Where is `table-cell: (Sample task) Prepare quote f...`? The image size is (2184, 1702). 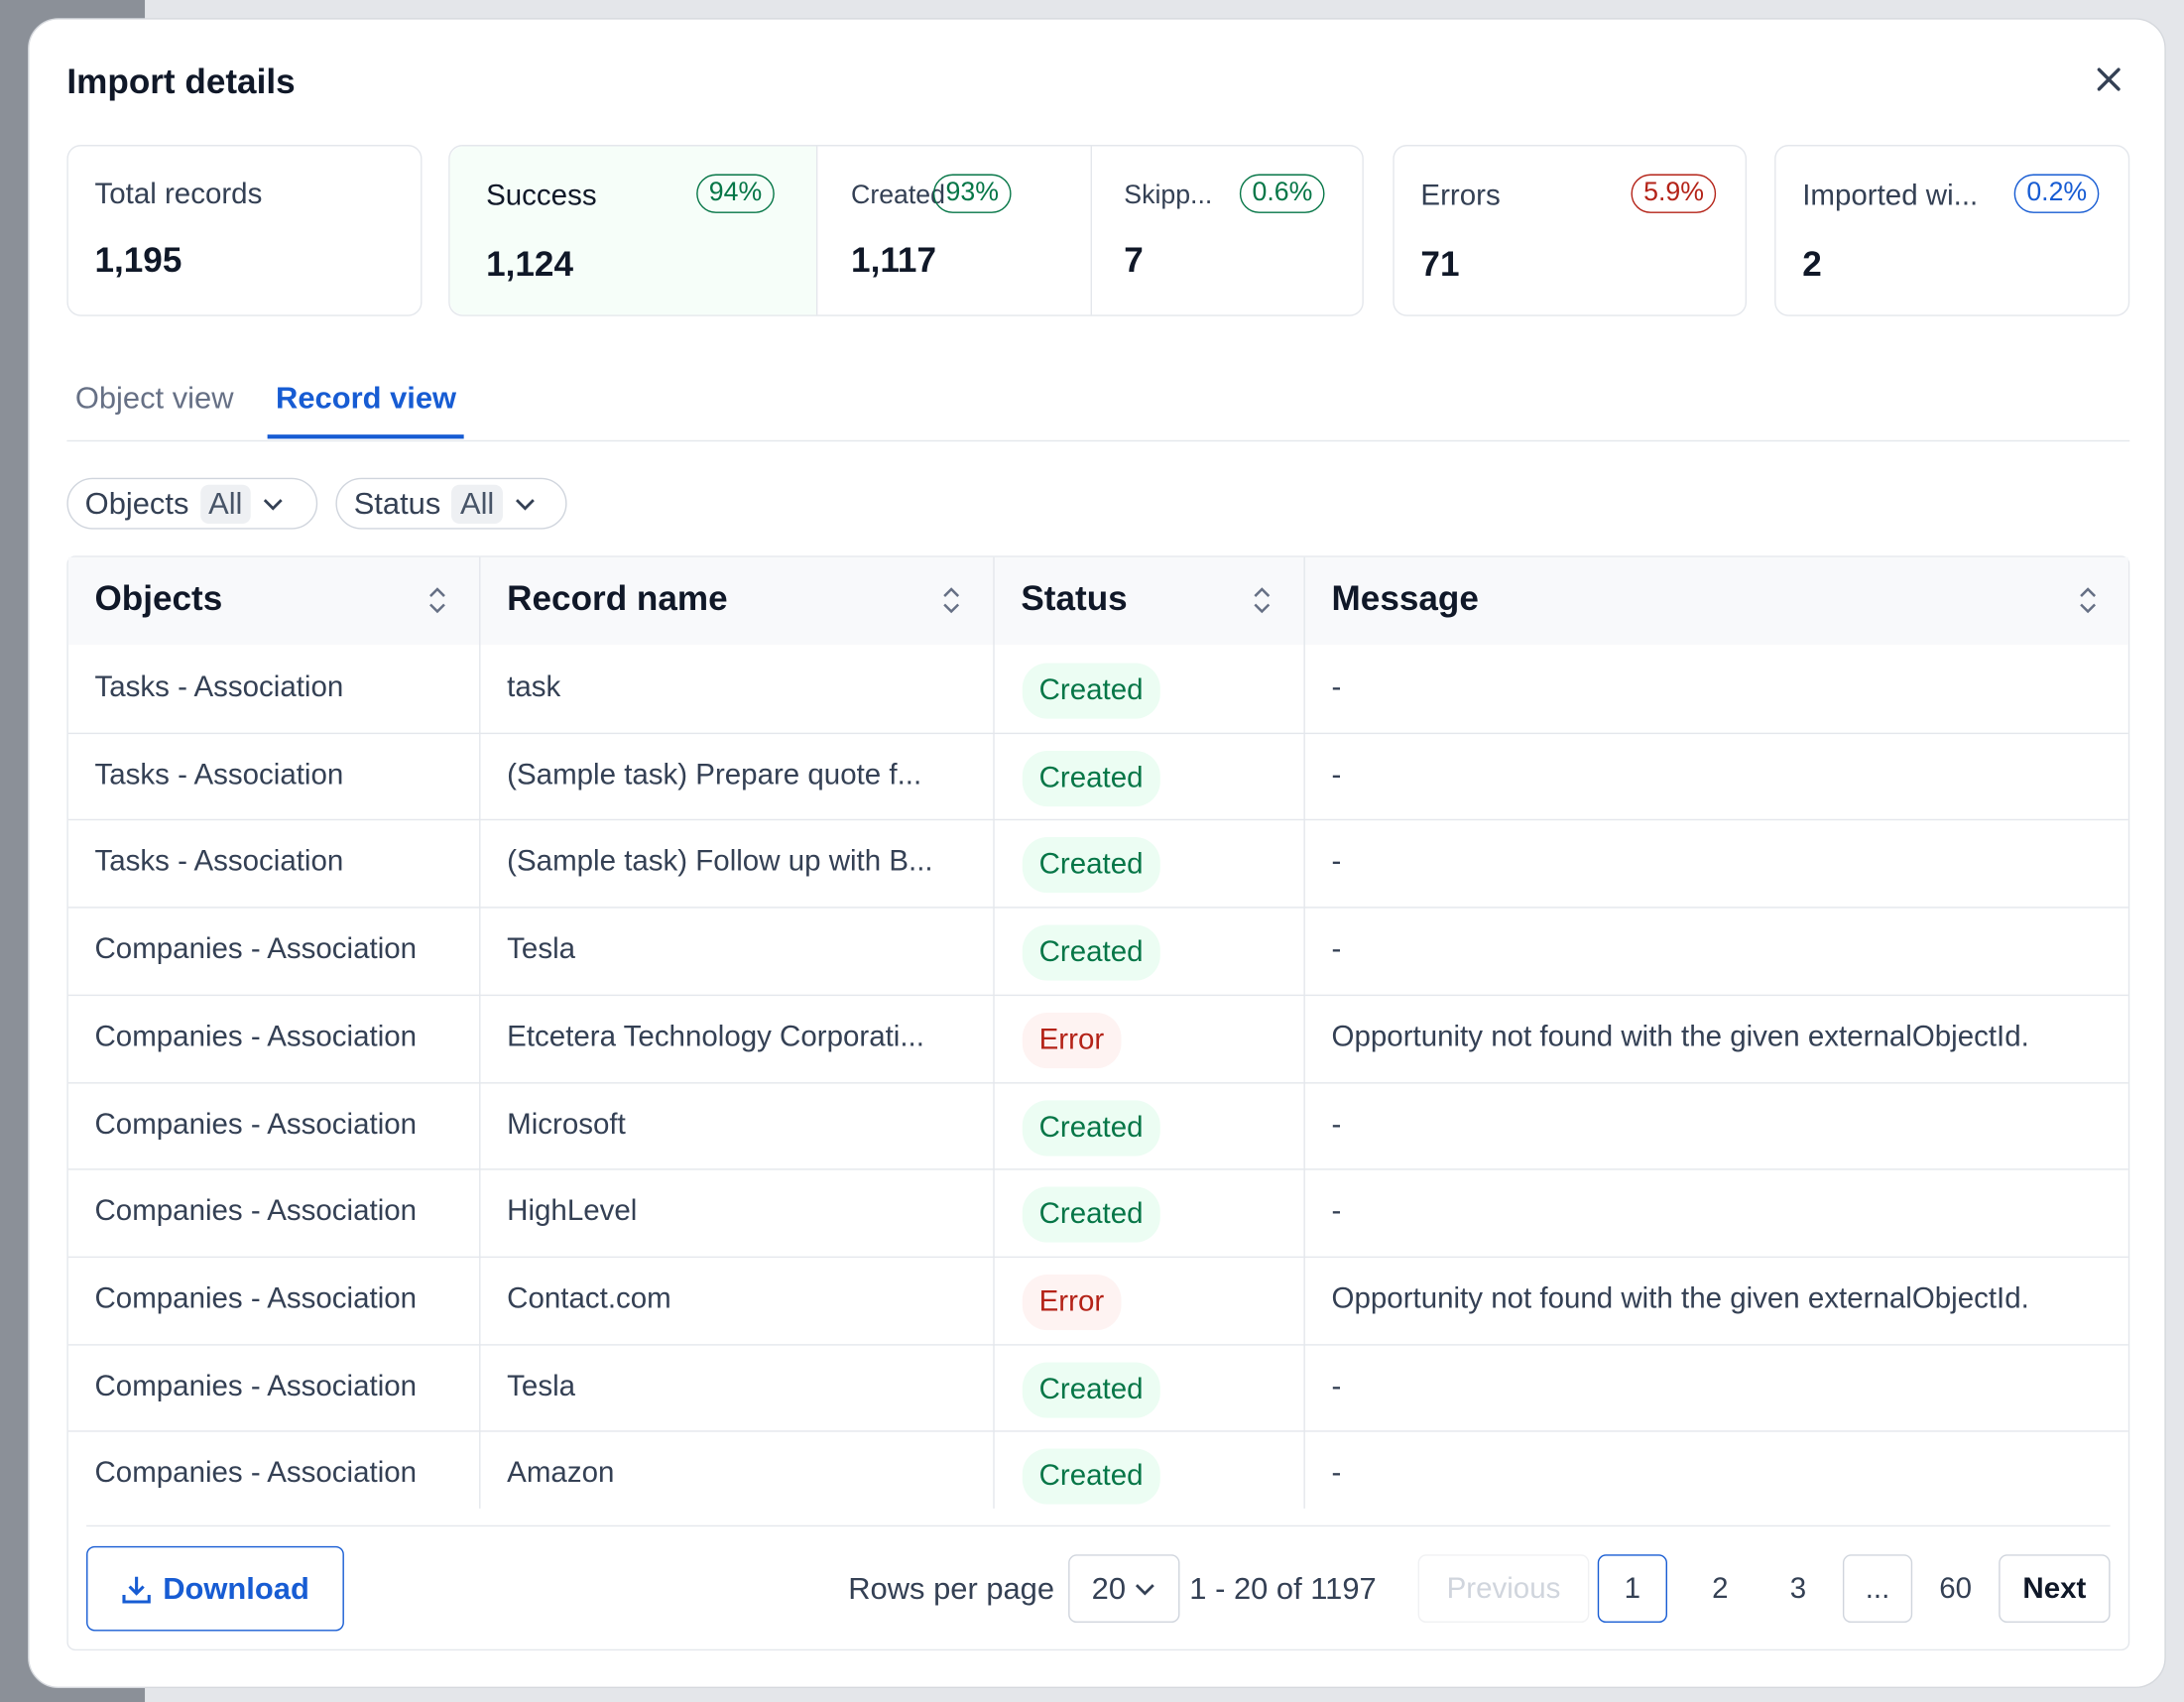 table-cell: (Sample task) Prepare quote f... is located at coordinates (714, 774).